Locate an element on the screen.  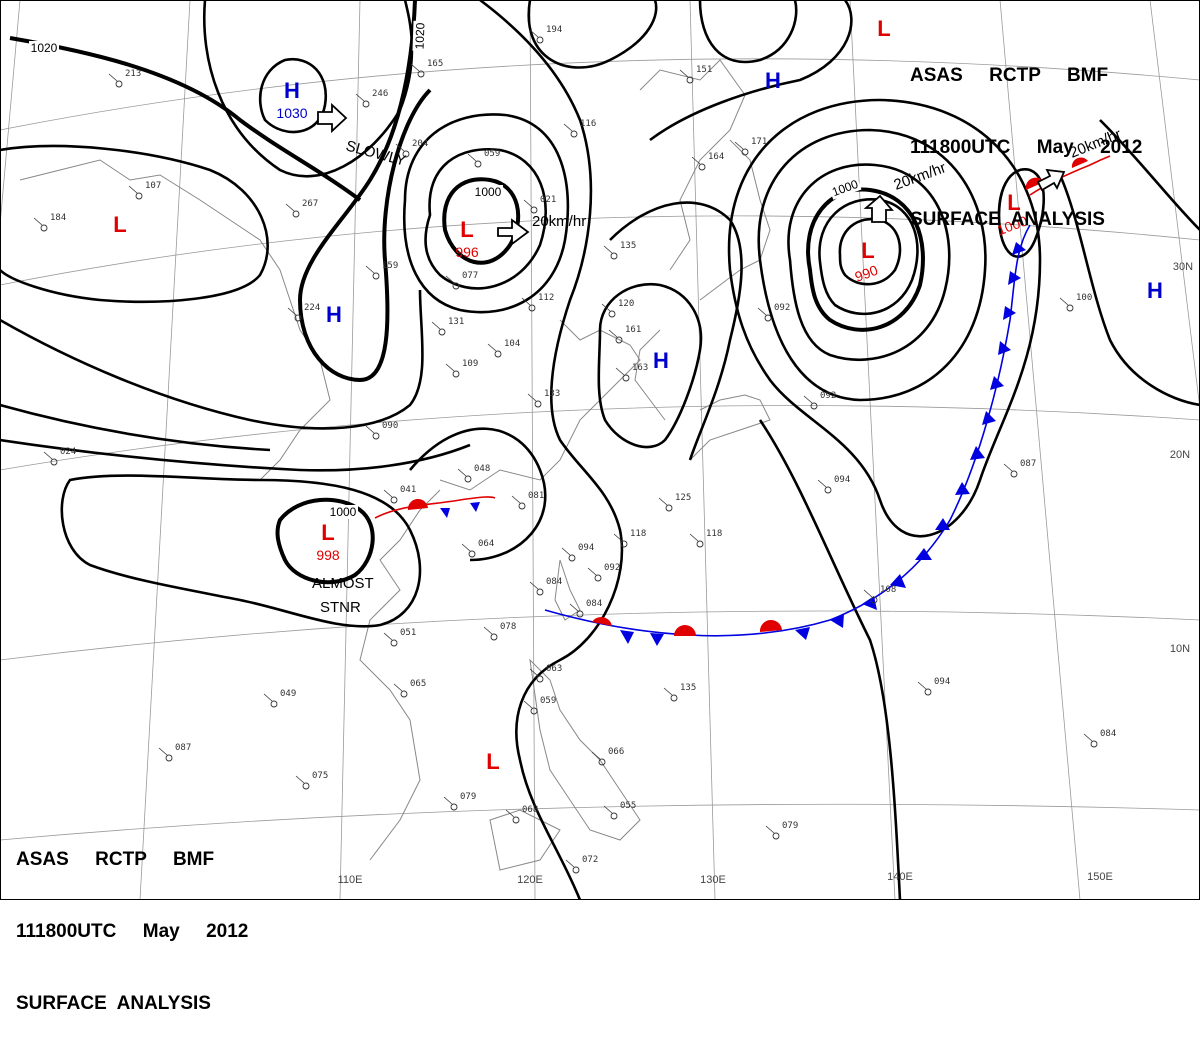
station-pressure: 078 is located at coordinates (508, 627).